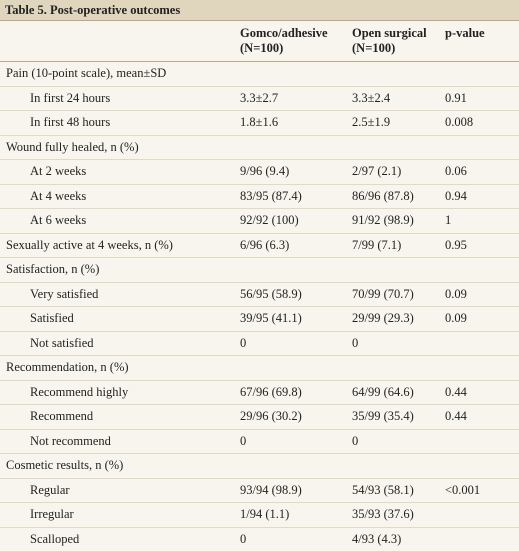  I want to click on row-label: Not recommend, so click(70, 442).